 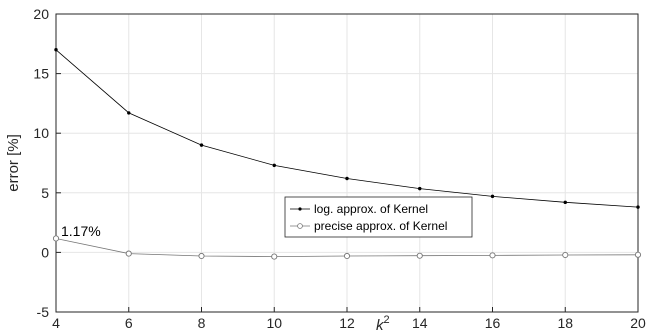 What do you see at coordinates (41, 74) in the screenshot?
I see `y-tick-label: 15` at bounding box center [41, 74].